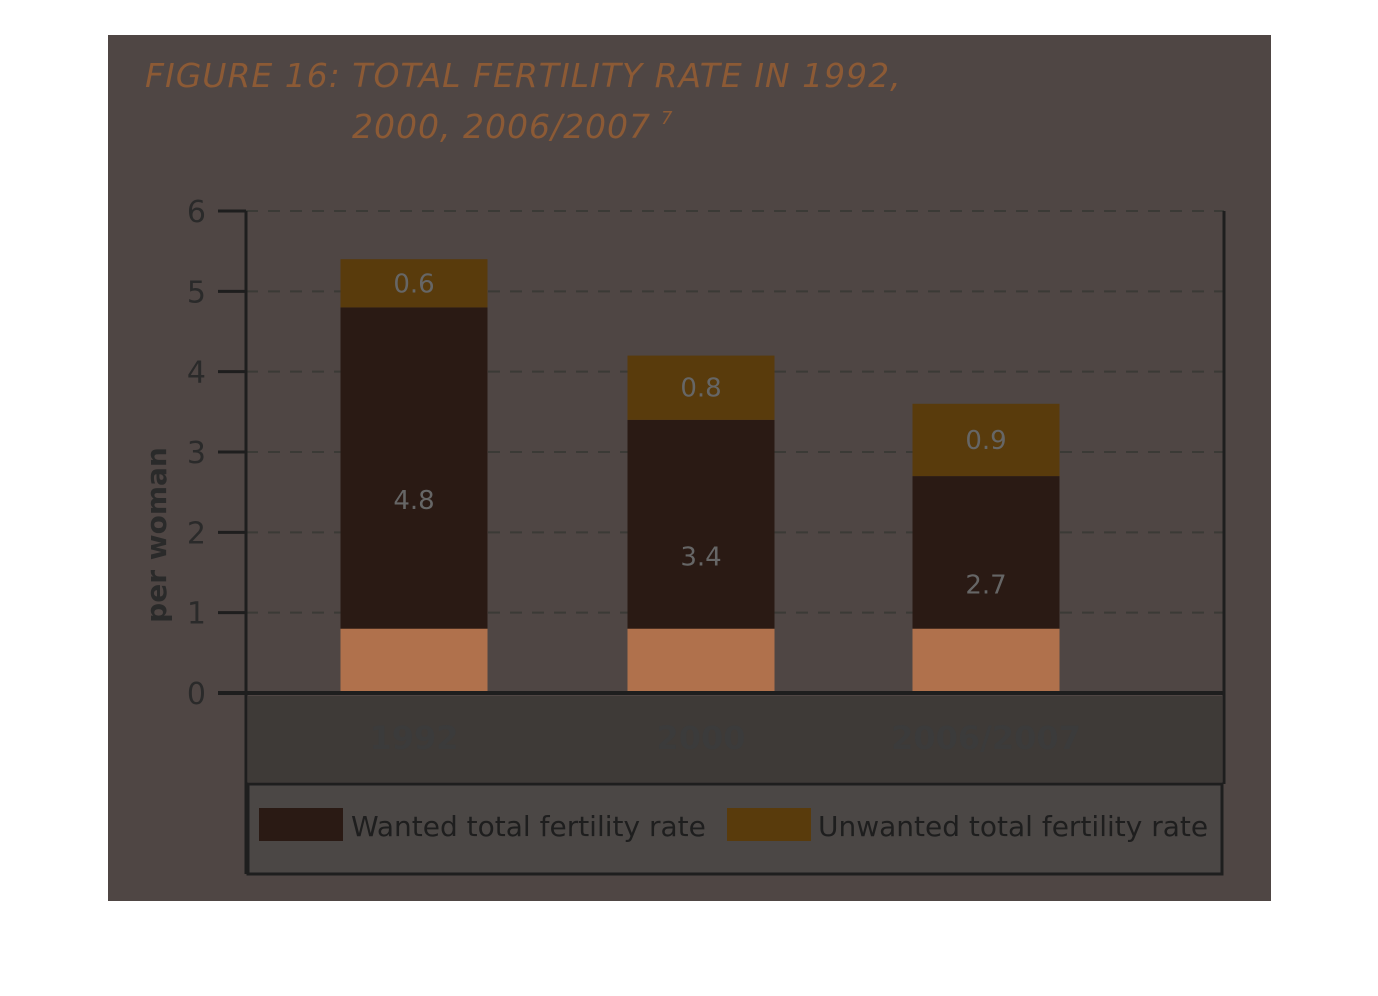  Describe the element at coordinates (513, 126) in the screenshot. I see `chart-title-line-2: 2000, 2006/2007 7` at that location.